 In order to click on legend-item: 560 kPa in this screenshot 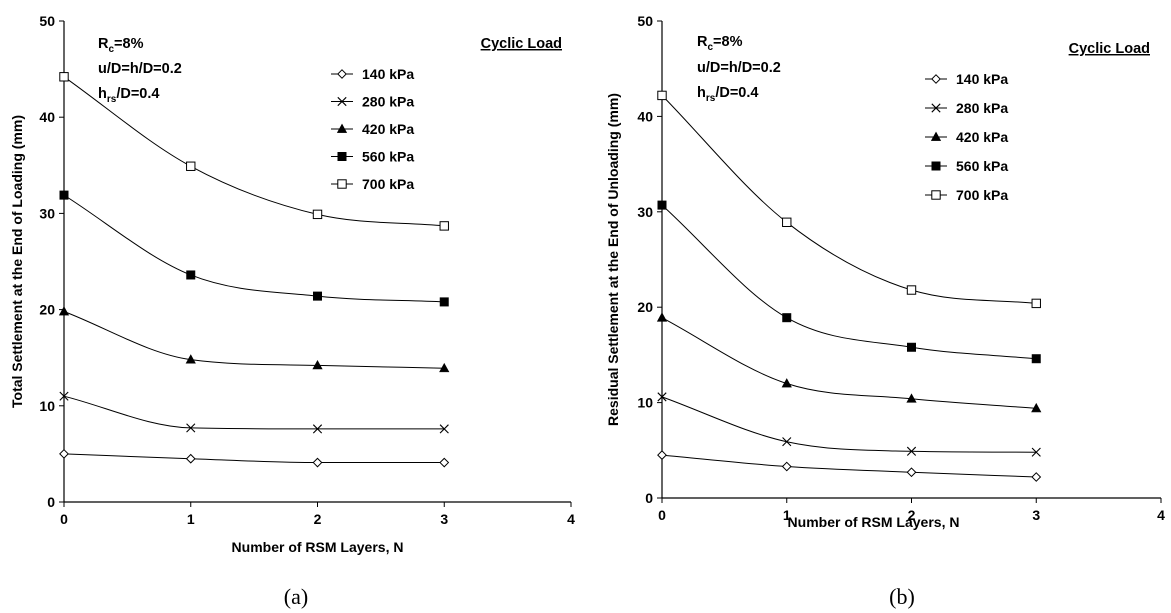, I will do `click(372, 157)`.